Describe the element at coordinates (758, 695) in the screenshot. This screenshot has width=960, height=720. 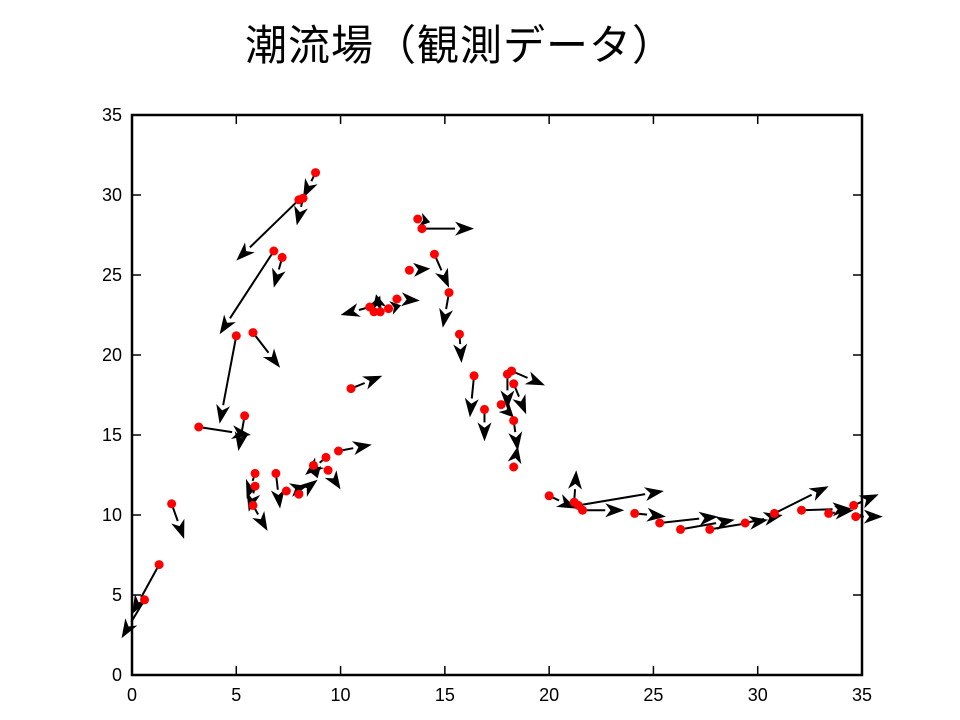
I see `x-tick-label: 30` at that location.